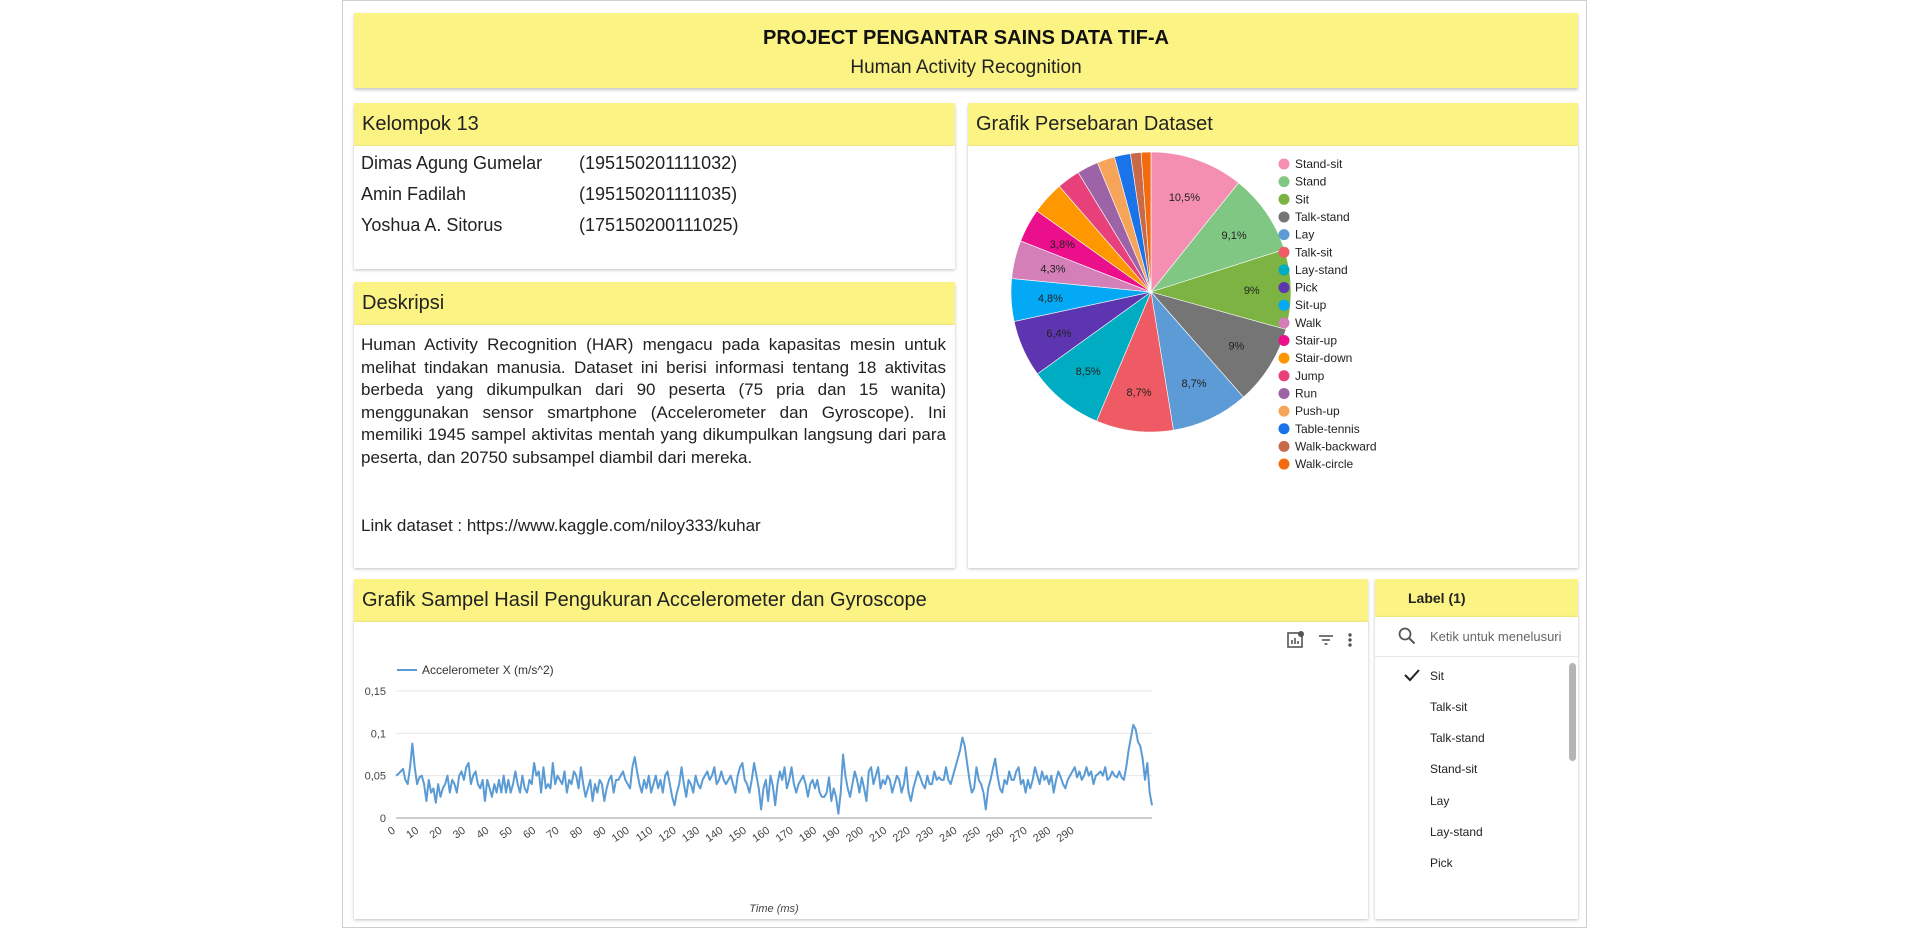 The image size is (1920, 928). Describe the element at coordinates (658, 163) in the screenshot. I see `member-nim: (195150201111032)` at that location.